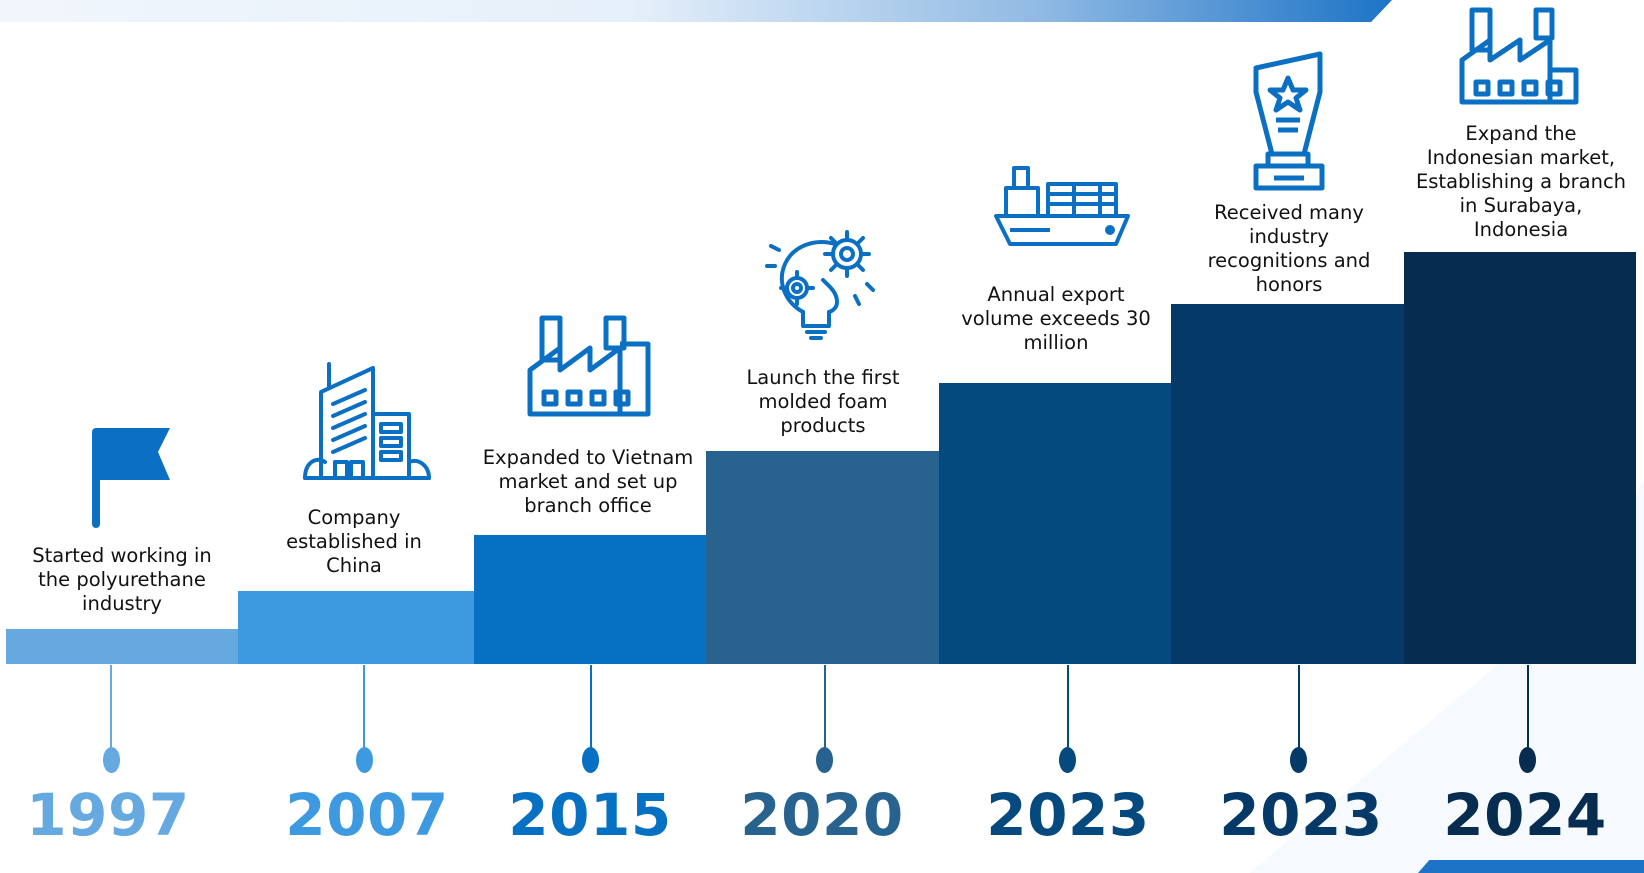 Image resolution: width=1644 pixels, height=873 pixels. I want to click on marker-2020, so click(824, 760).